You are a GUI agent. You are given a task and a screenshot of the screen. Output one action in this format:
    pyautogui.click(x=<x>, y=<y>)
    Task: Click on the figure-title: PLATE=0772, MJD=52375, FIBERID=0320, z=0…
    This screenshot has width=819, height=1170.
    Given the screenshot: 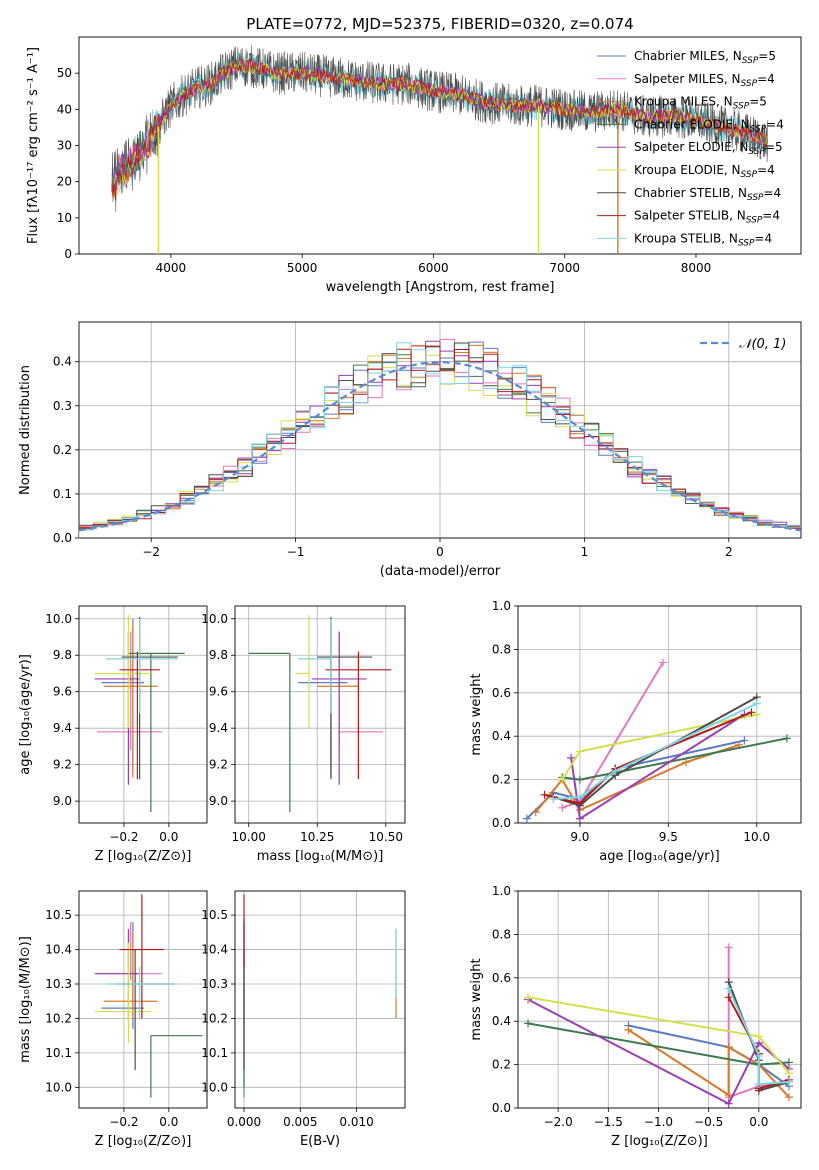 What is the action you would take?
    pyautogui.click(x=439, y=24)
    